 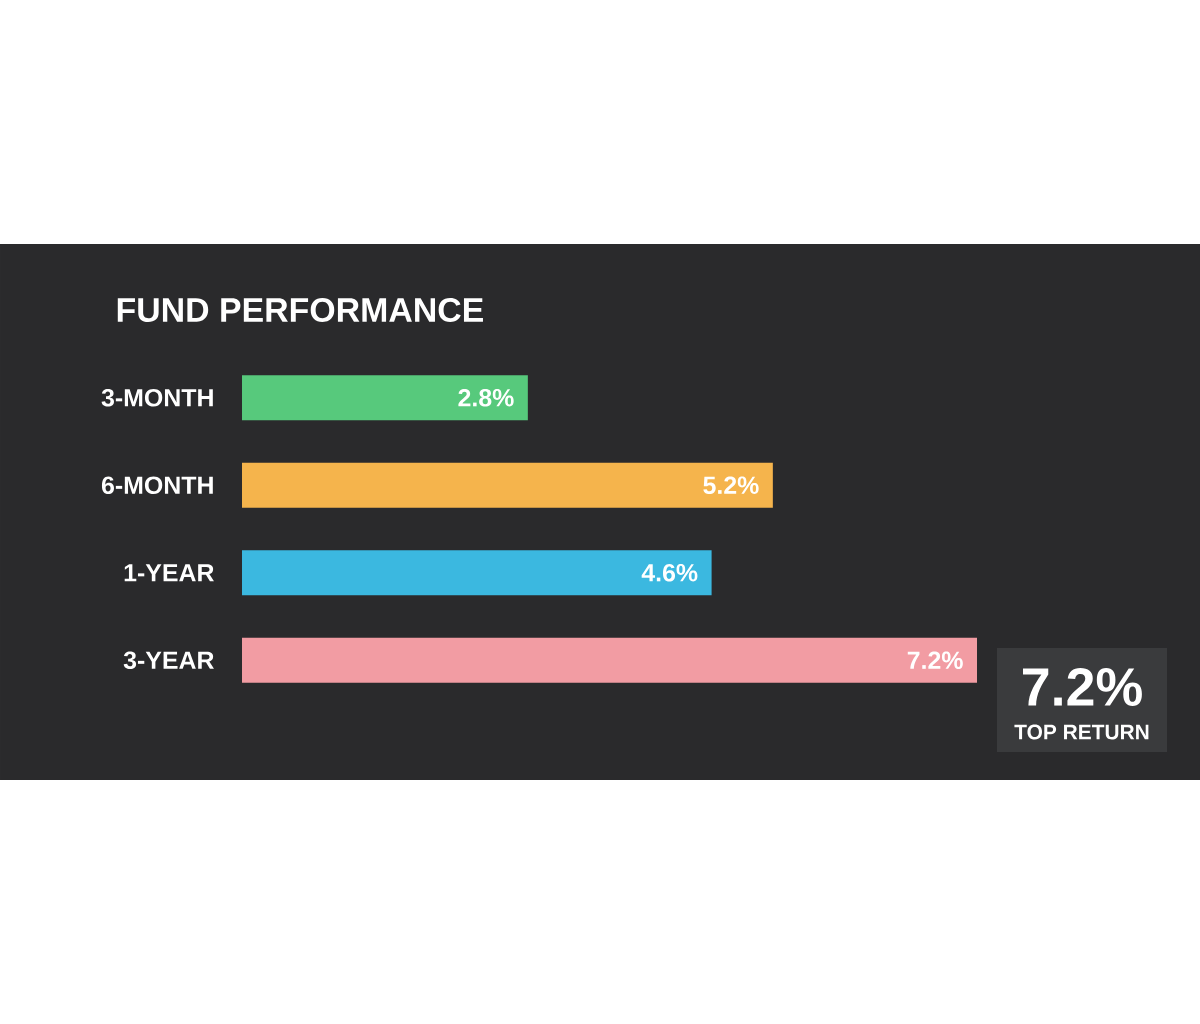 What do you see at coordinates (1081, 732) in the screenshot?
I see `text: TOP RETURN` at bounding box center [1081, 732].